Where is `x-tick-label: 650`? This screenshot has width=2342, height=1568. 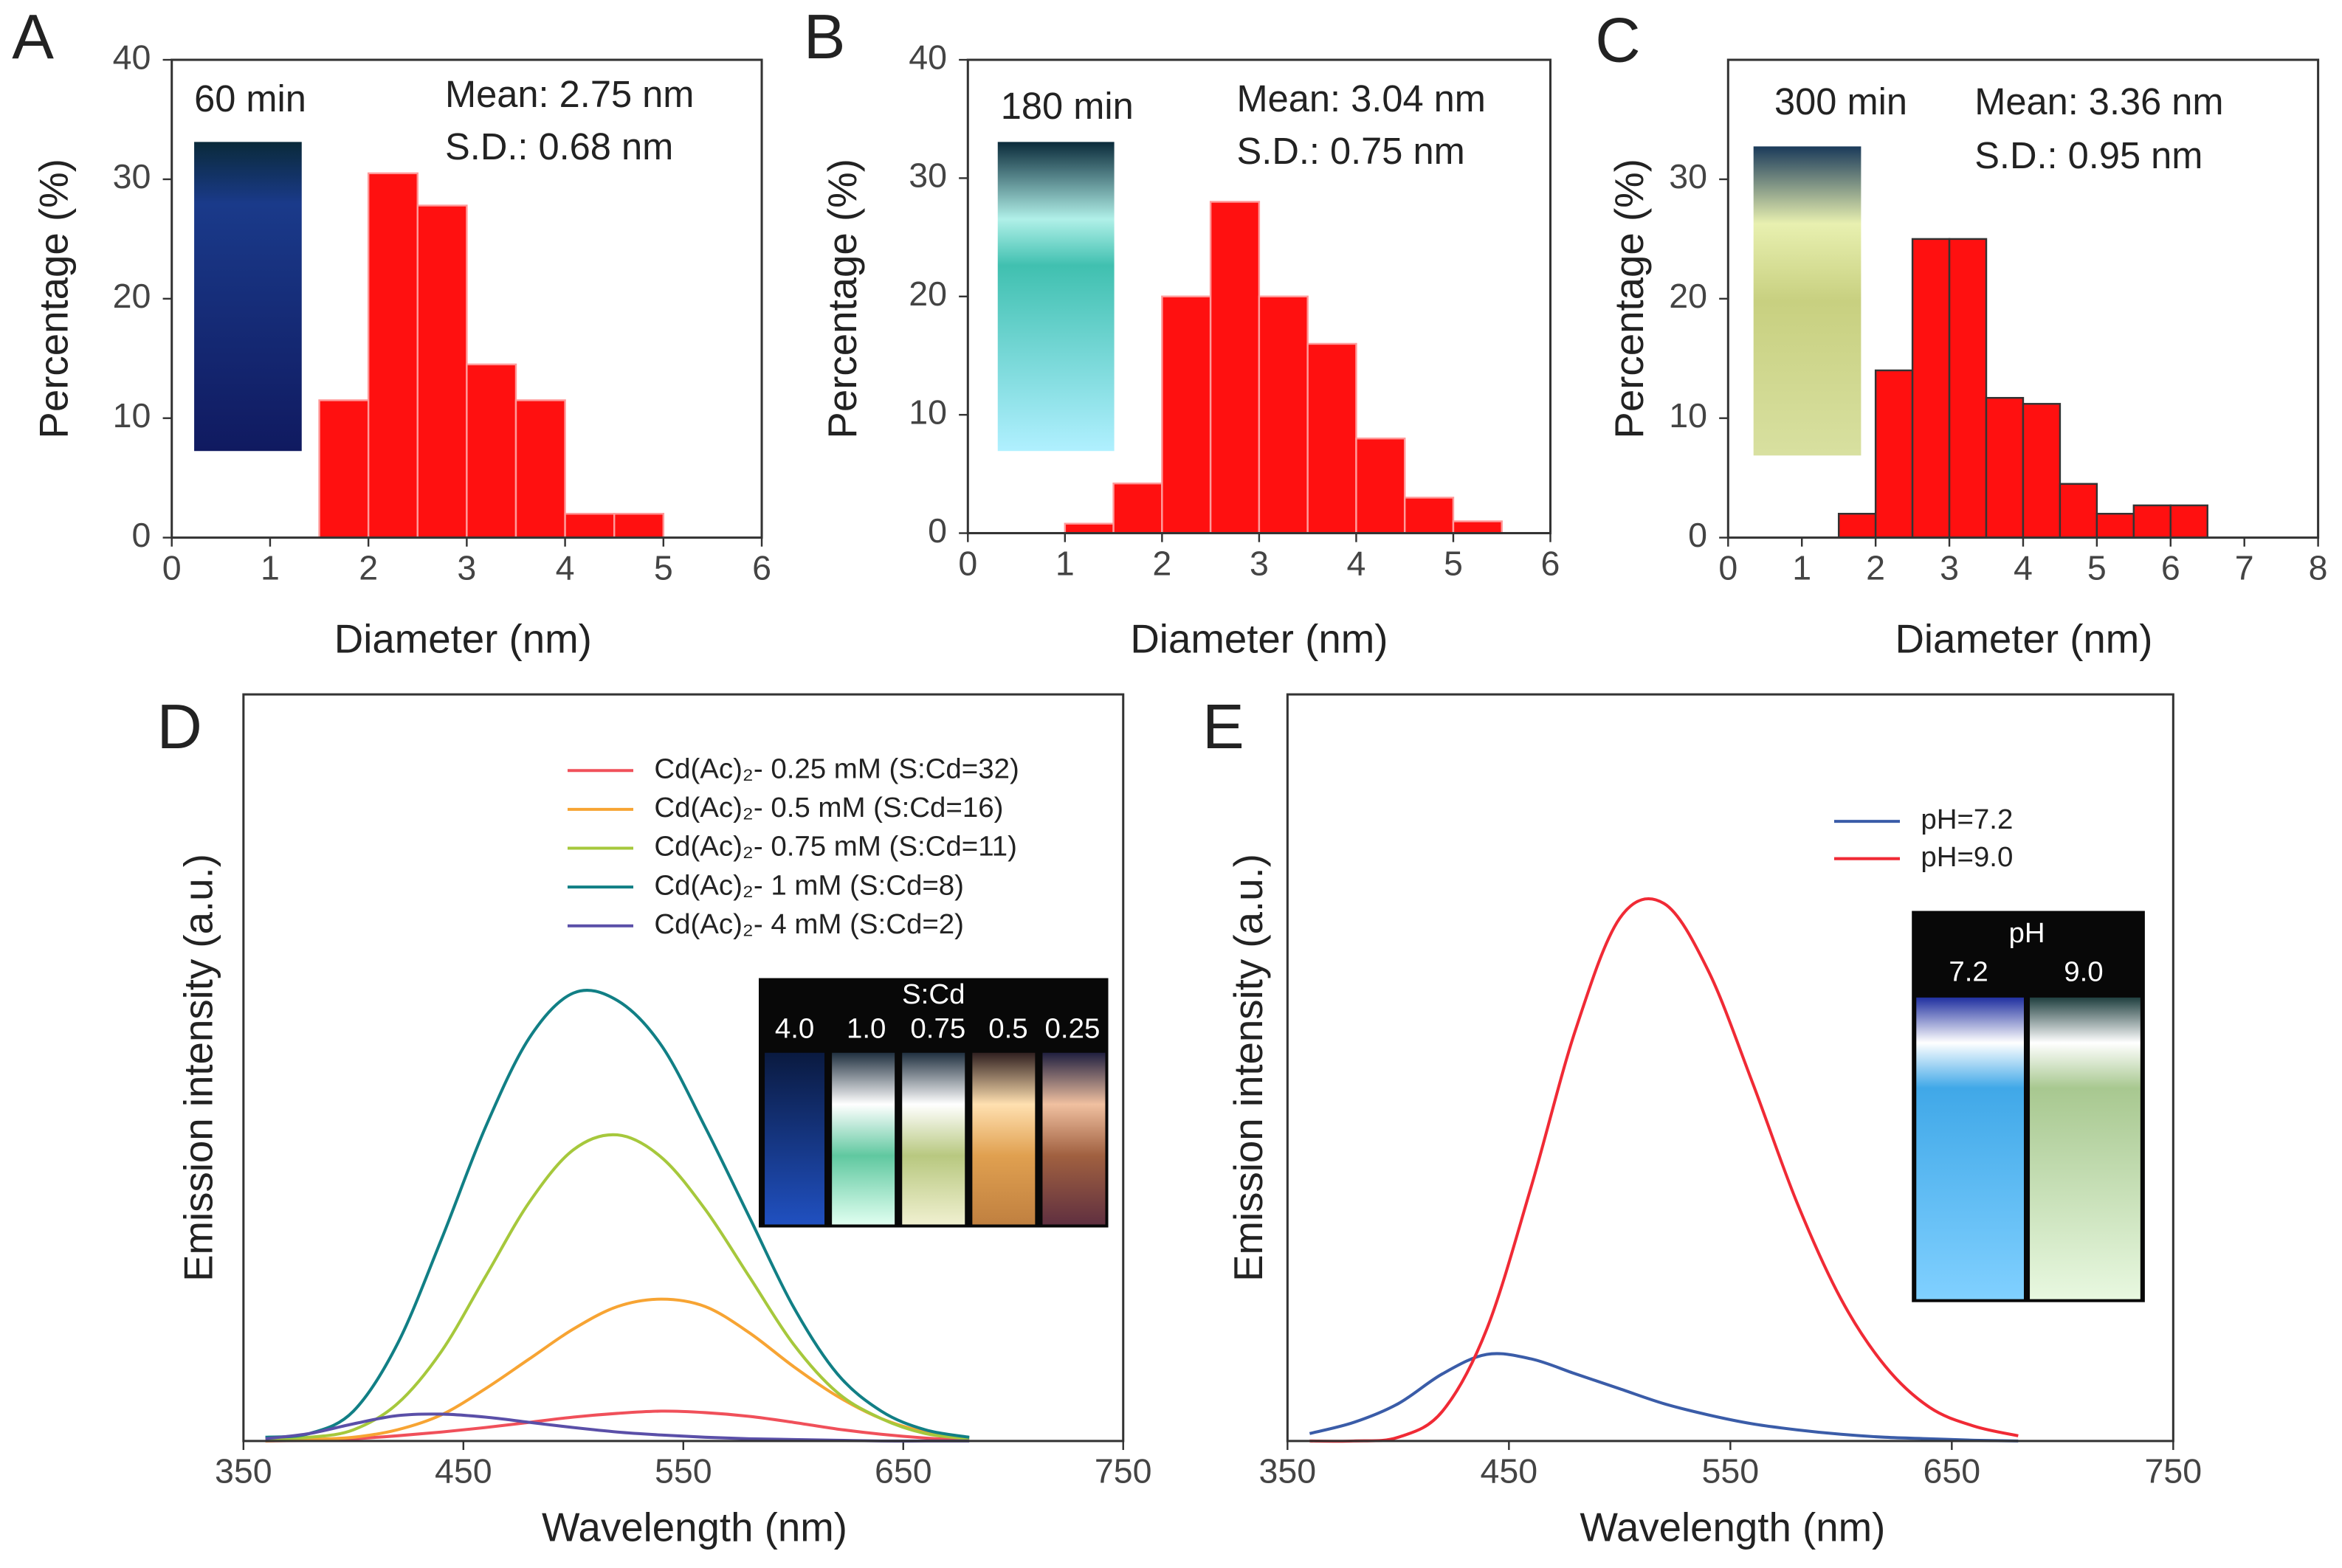
x-tick-label: 650 is located at coordinates (903, 1471).